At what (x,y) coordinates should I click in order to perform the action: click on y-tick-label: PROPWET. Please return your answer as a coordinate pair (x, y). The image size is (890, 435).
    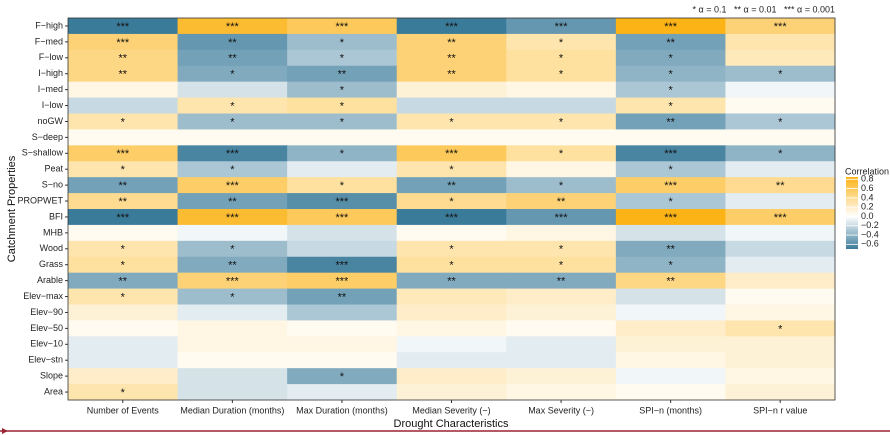
    Looking at the image, I should click on (40, 200).